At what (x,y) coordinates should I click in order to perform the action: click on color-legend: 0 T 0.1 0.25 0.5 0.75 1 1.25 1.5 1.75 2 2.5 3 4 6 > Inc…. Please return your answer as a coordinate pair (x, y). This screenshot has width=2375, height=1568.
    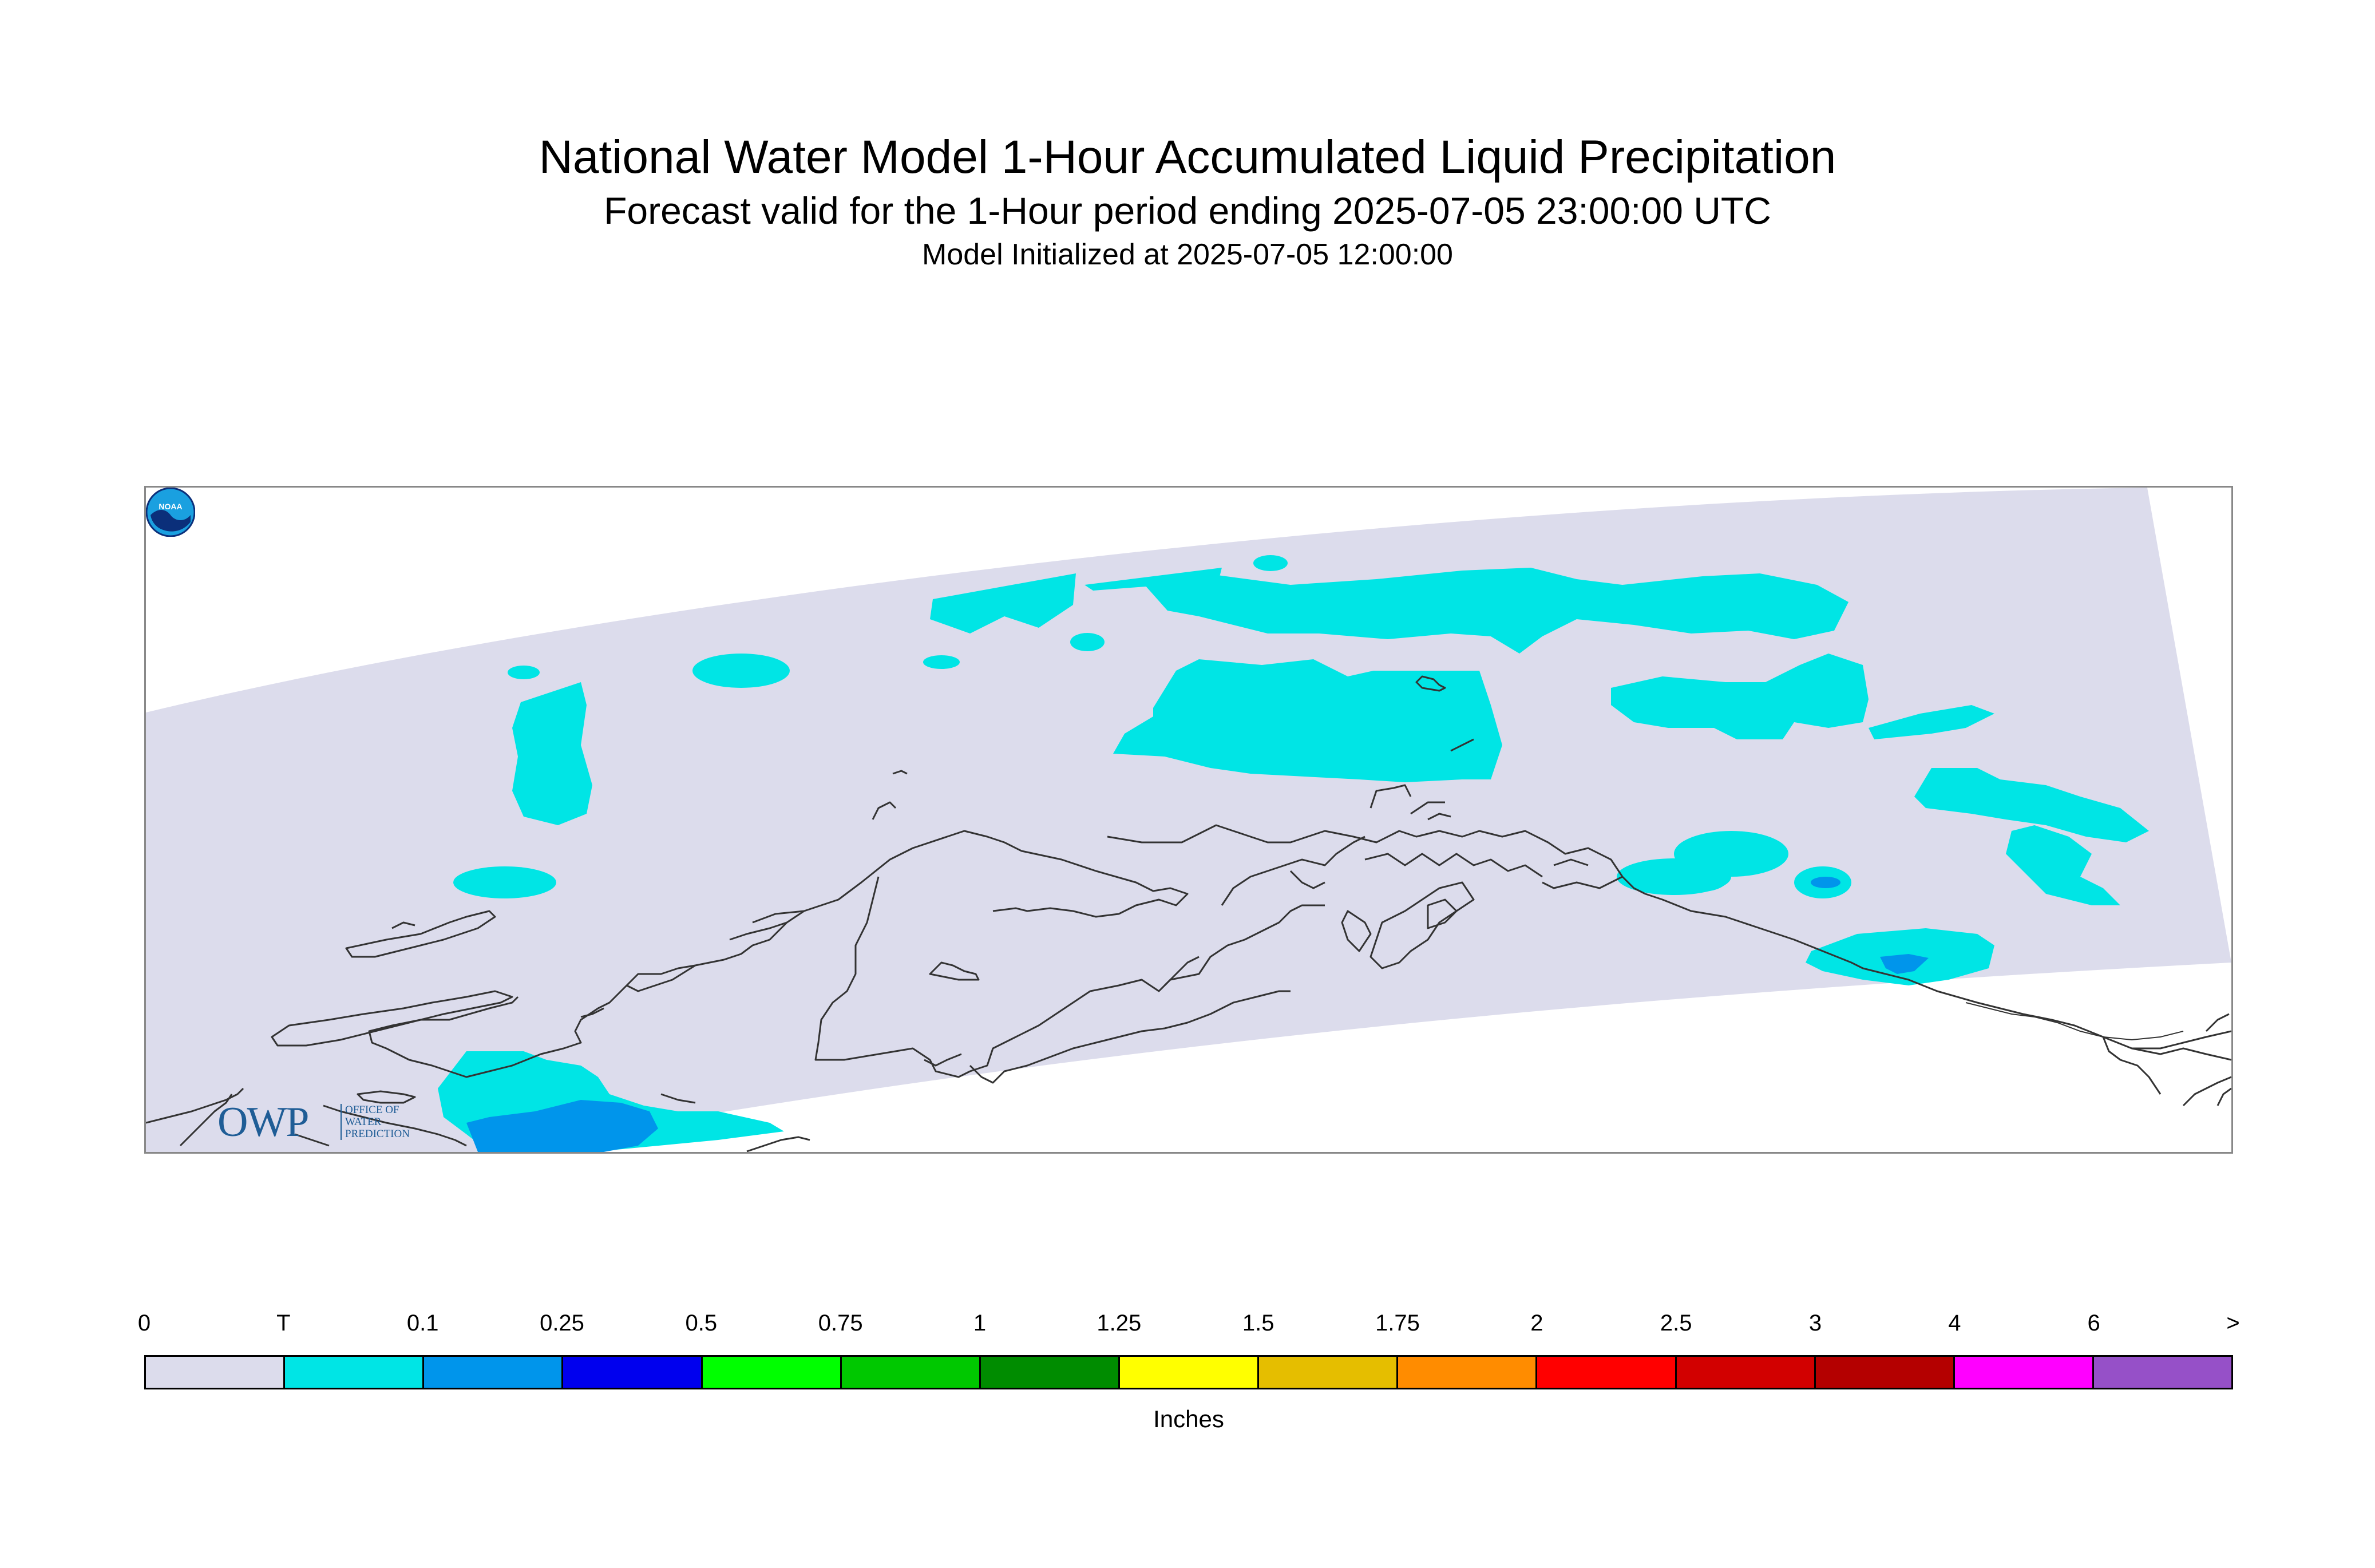
    Looking at the image, I should click on (1189, 1371).